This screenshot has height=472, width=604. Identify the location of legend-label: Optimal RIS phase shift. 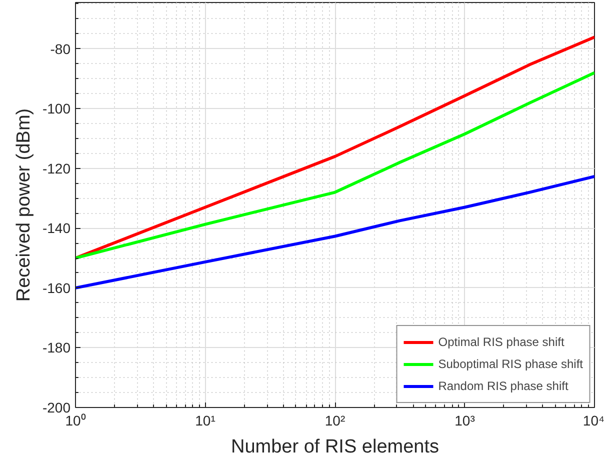
(501, 342).